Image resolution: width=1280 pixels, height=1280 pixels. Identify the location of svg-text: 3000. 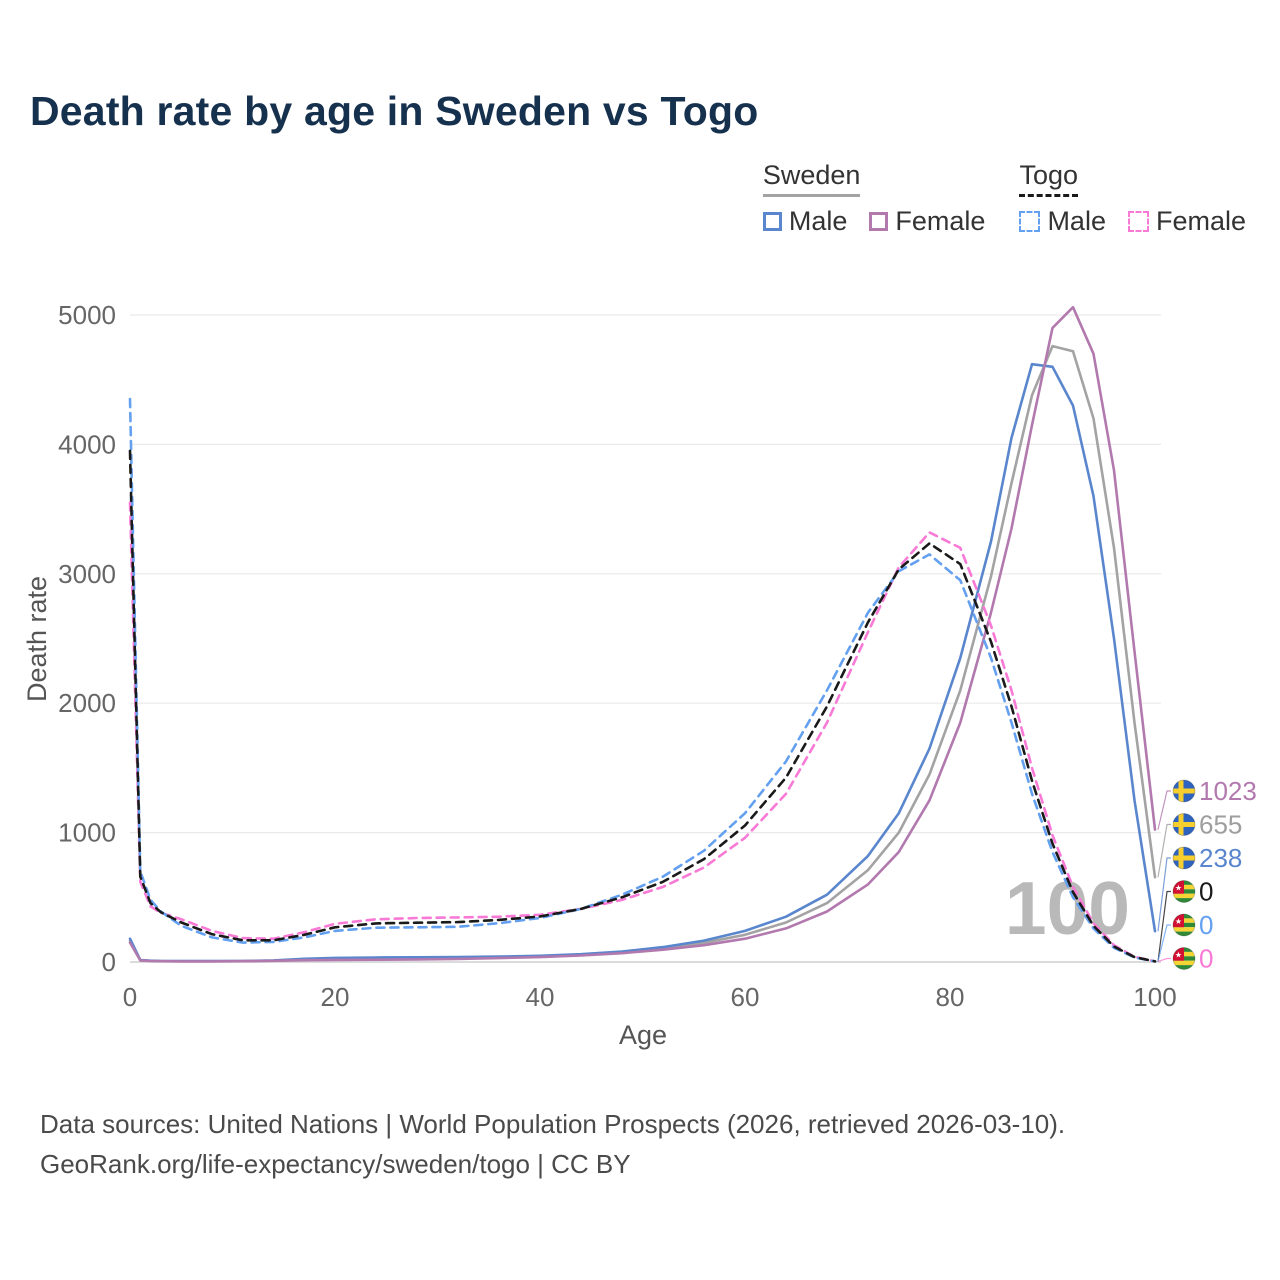
(87, 574).